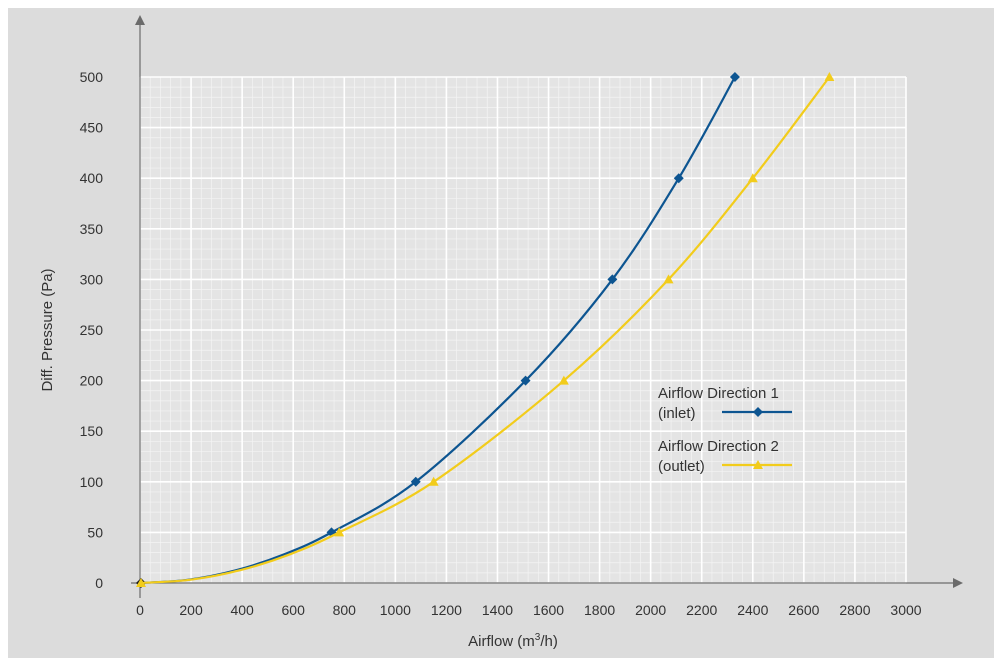 Image resolution: width=1003 pixels, height=663 pixels. What do you see at coordinates (92, 381) in the screenshot?
I see `y-tick-label: 200` at bounding box center [92, 381].